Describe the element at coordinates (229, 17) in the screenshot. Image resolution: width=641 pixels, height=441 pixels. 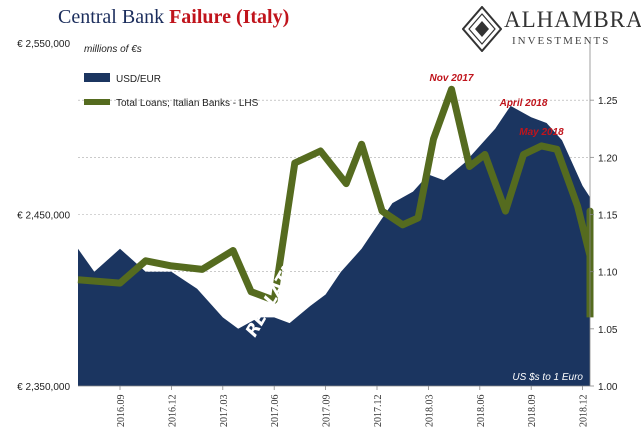
I see `title-part-2: Failure (Italy)` at that location.